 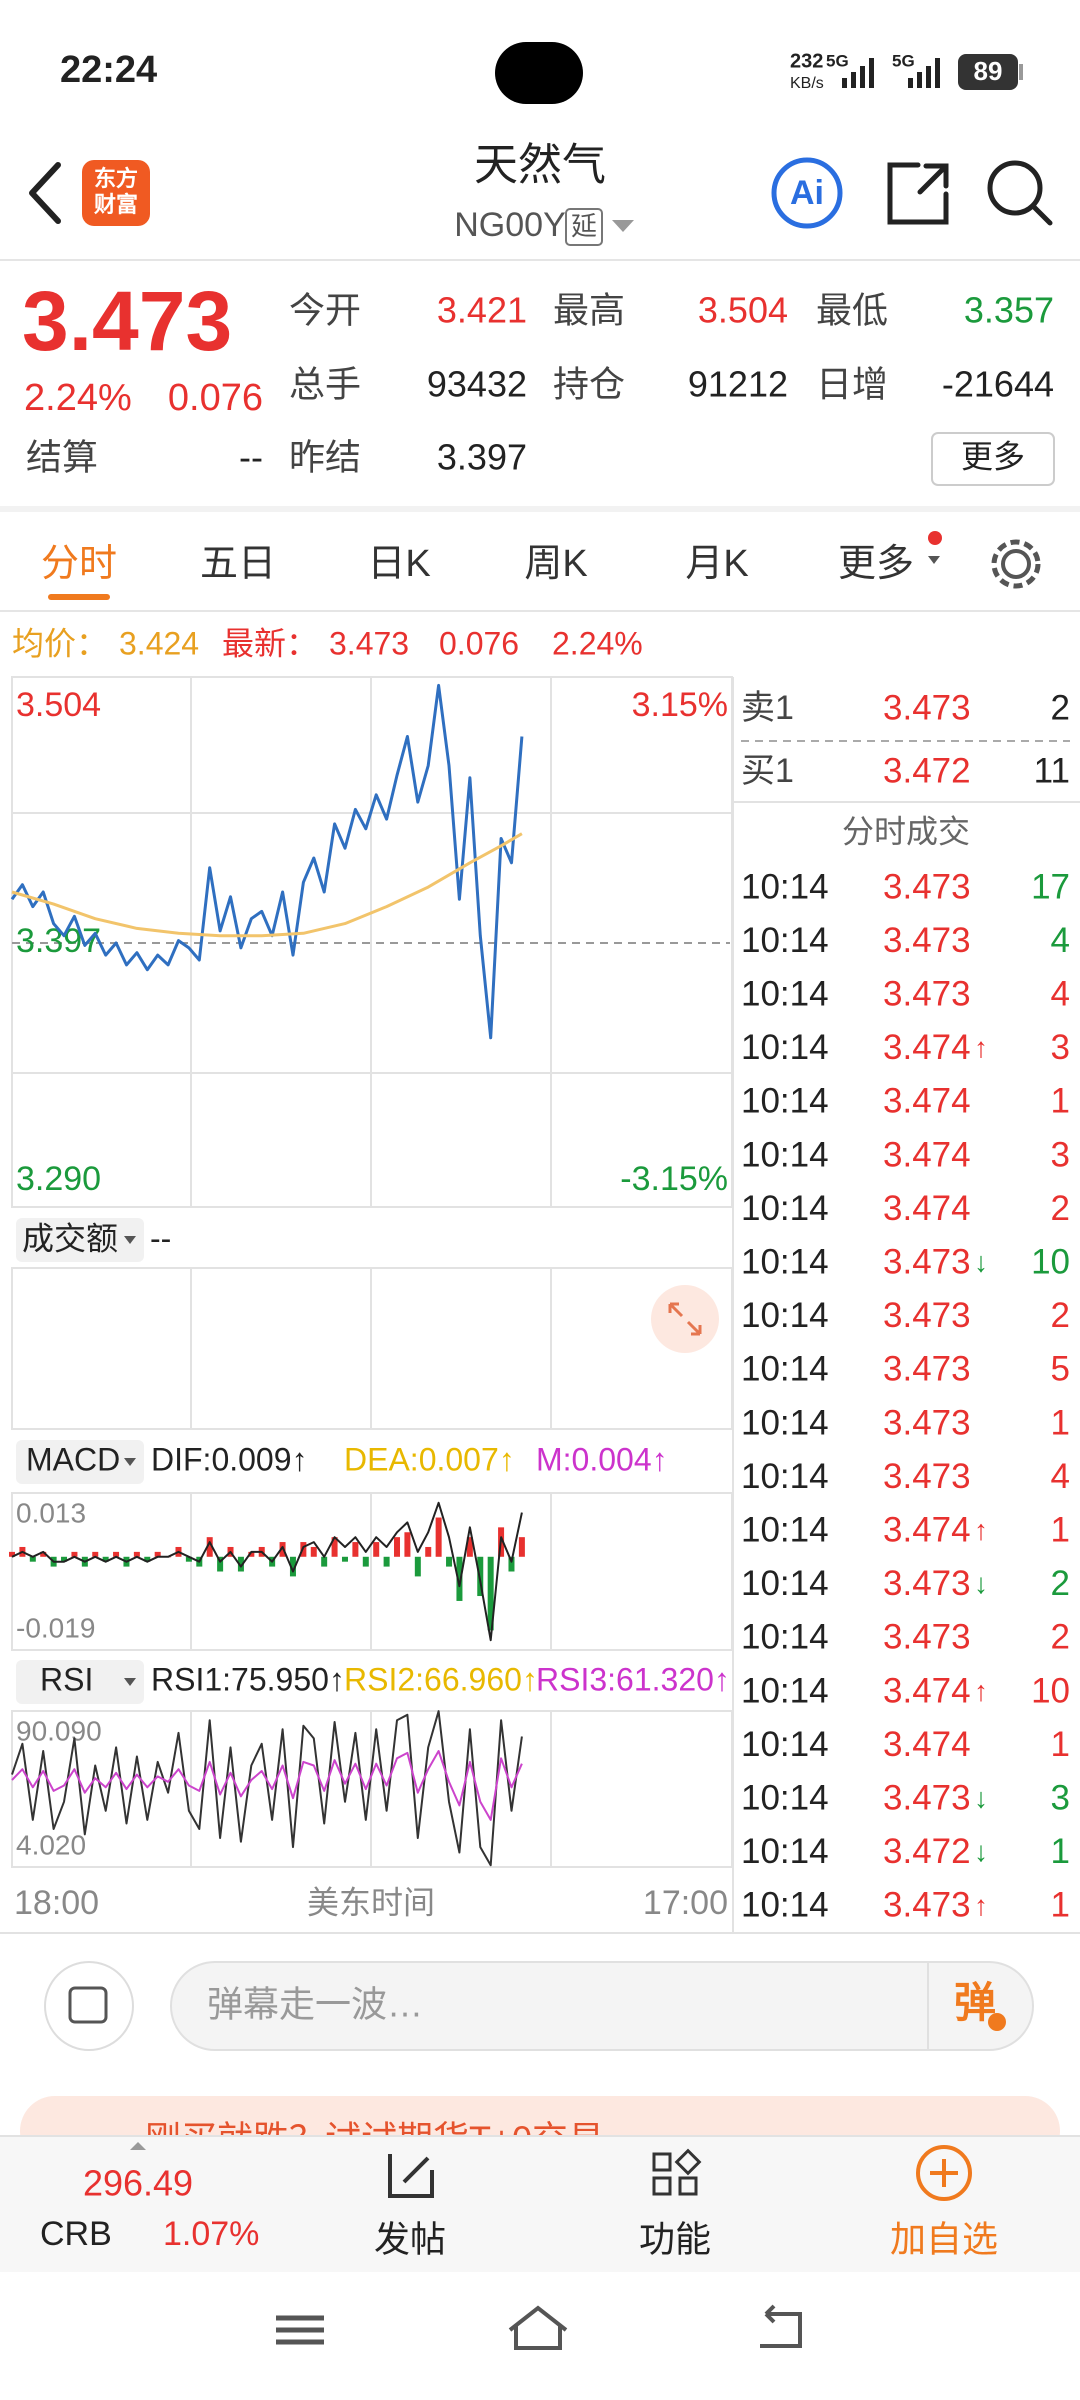 What do you see at coordinates (159, 643) in the screenshot?
I see `avg-price: 3.424` at bounding box center [159, 643].